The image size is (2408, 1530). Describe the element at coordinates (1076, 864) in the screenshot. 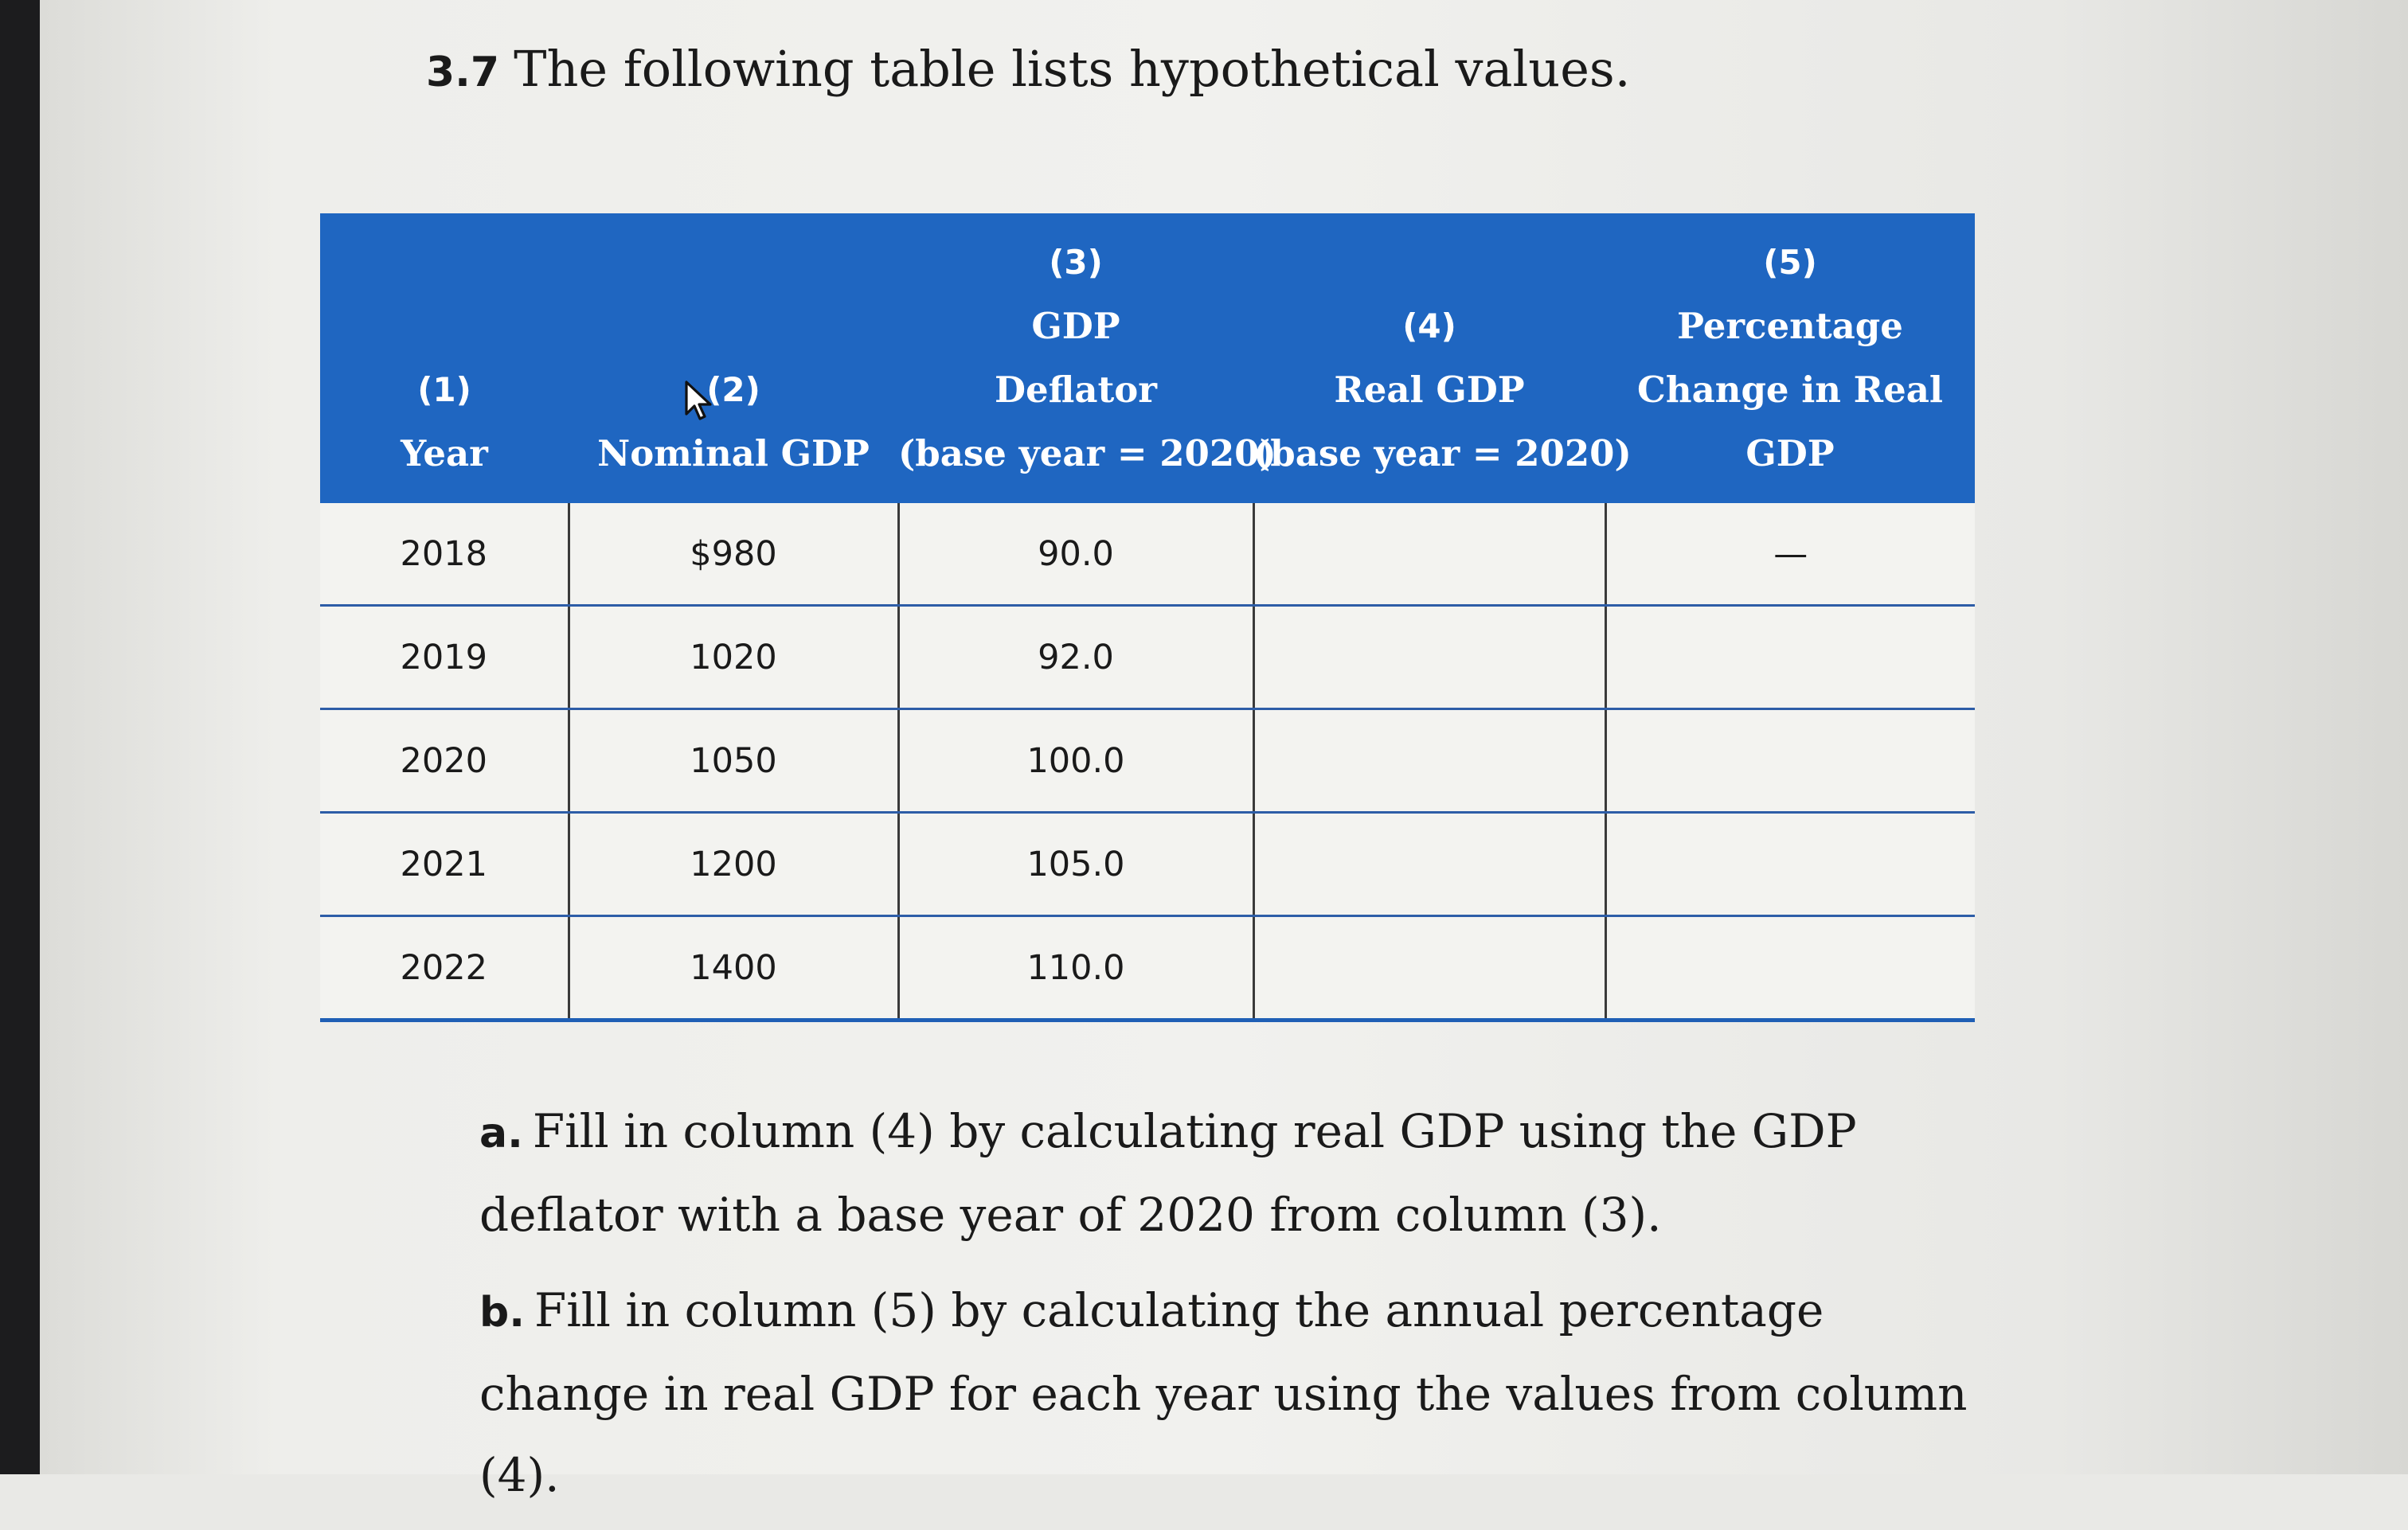

I see `cell-gdp-deflator: 105.0` at that location.